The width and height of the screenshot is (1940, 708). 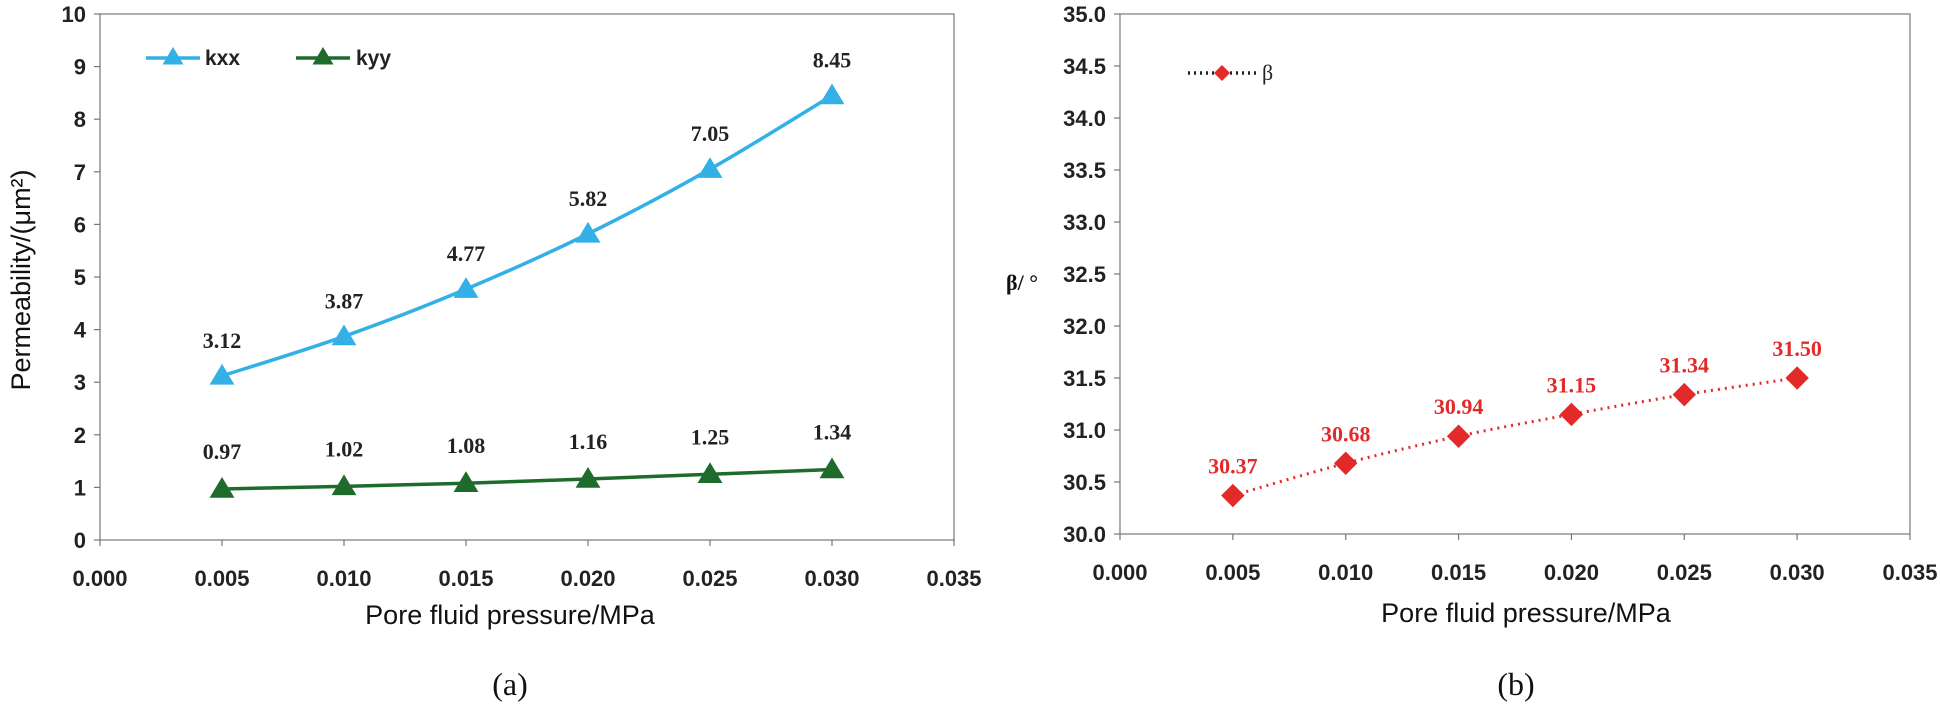 What do you see at coordinates (80, 224) in the screenshot?
I see `y-tick-label: 6` at bounding box center [80, 224].